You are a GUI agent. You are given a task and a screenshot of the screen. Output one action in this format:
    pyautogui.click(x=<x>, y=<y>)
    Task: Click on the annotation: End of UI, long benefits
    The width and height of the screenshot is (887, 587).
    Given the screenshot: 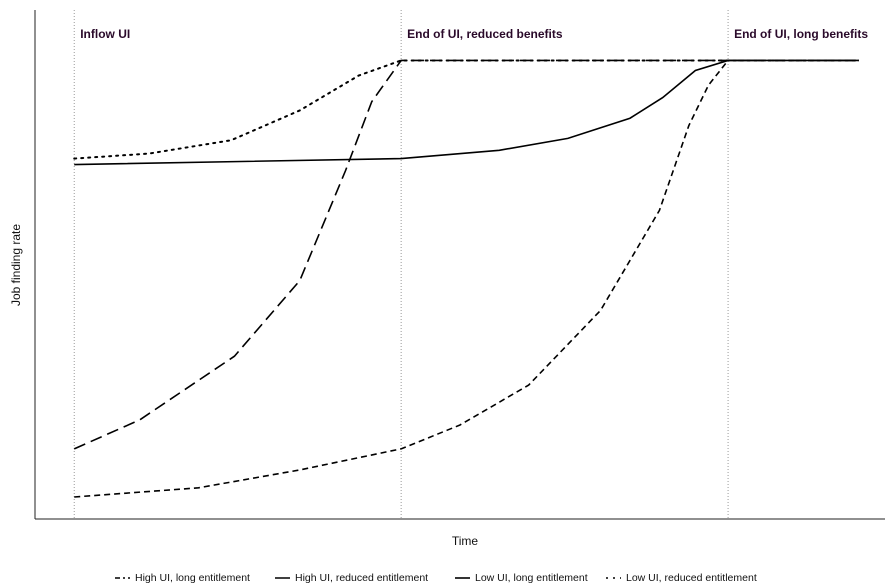 What is the action you would take?
    pyautogui.click(x=801, y=34)
    